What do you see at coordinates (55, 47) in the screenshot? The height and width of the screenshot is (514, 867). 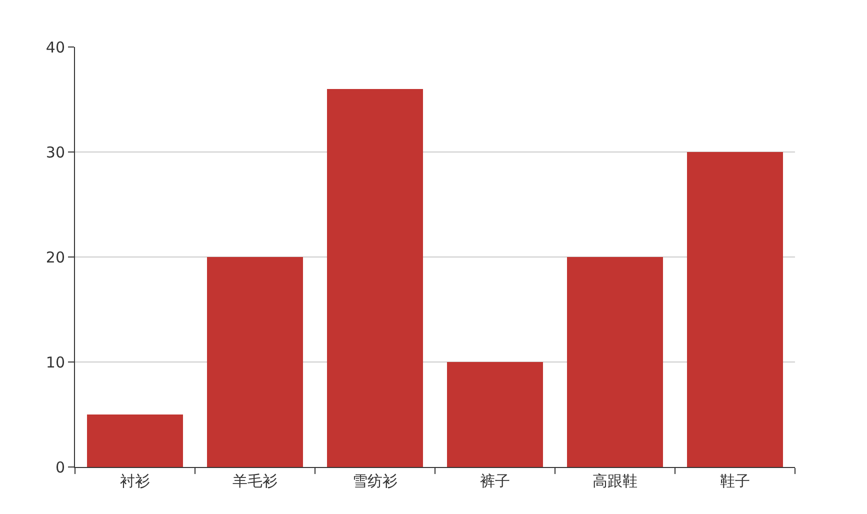 I see `y-tick-label: 40` at bounding box center [55, 47].